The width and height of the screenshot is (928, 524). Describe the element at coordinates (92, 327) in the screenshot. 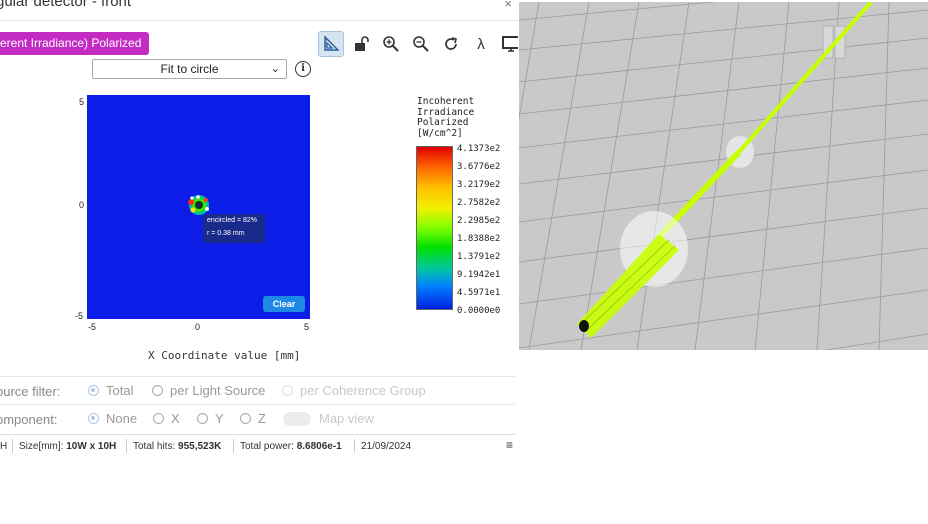

I see `x-tick: -5` at that location.